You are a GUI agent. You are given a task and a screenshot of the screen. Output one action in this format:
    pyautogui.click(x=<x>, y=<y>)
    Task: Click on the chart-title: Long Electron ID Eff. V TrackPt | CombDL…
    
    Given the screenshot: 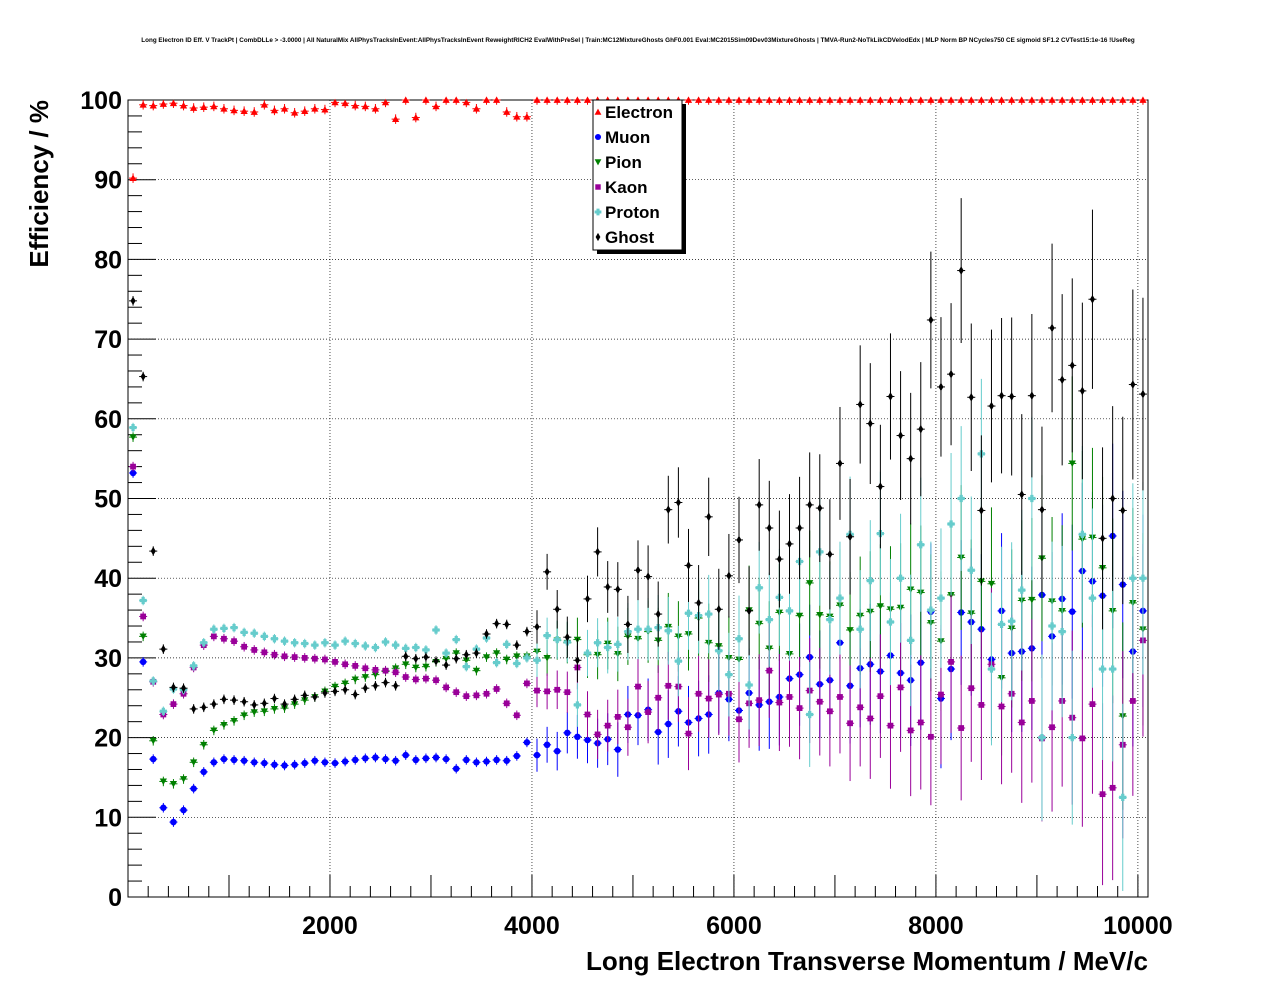 What is the action you would take?
    pyautogui.click(x=638, y=40)
    